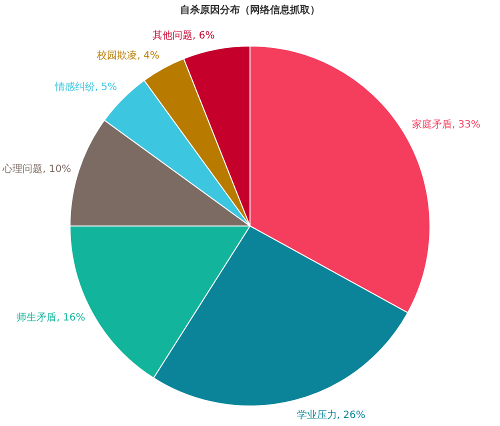 The image size is (500, 426). Describe the element at coordinates (51, 318) in the screenshot. I see `slice-label: 师生矛盾, 16%` at that location.